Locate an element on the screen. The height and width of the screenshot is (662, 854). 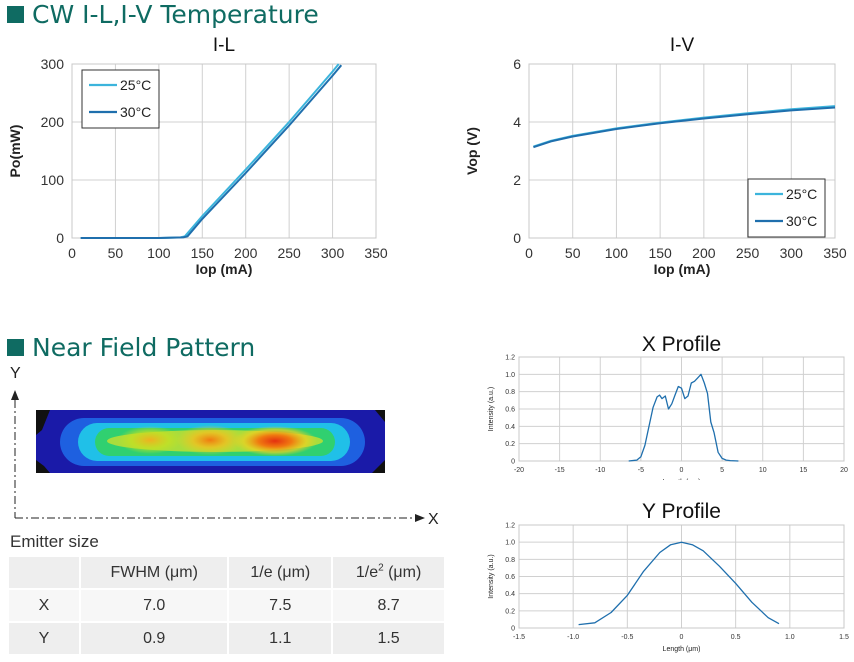
x-tick-label: 50 is located at coordinates (573, 253).